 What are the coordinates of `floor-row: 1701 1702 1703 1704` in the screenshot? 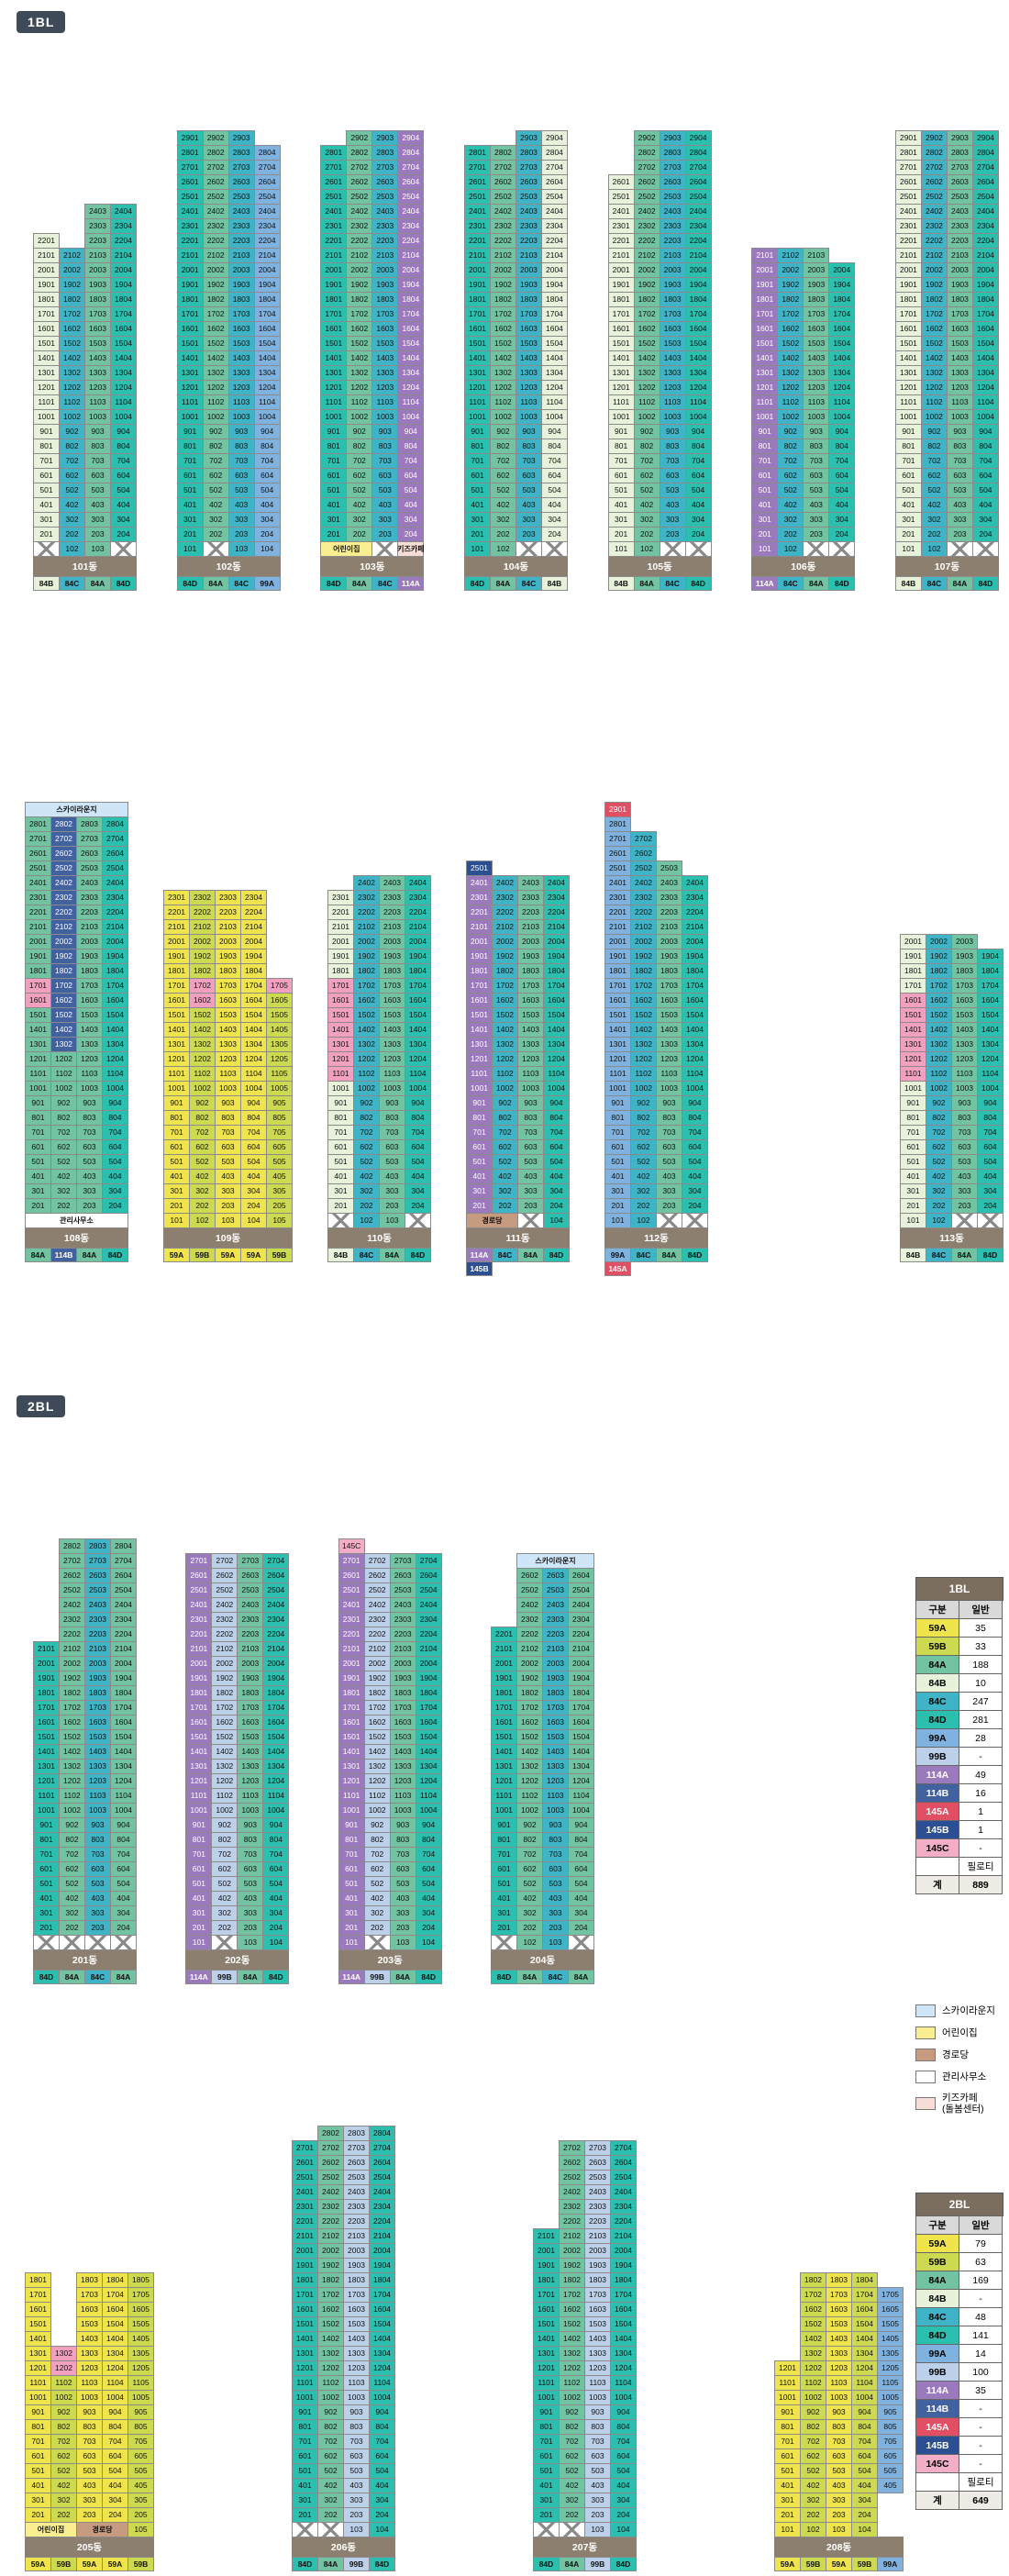 It's located at (946, 314).